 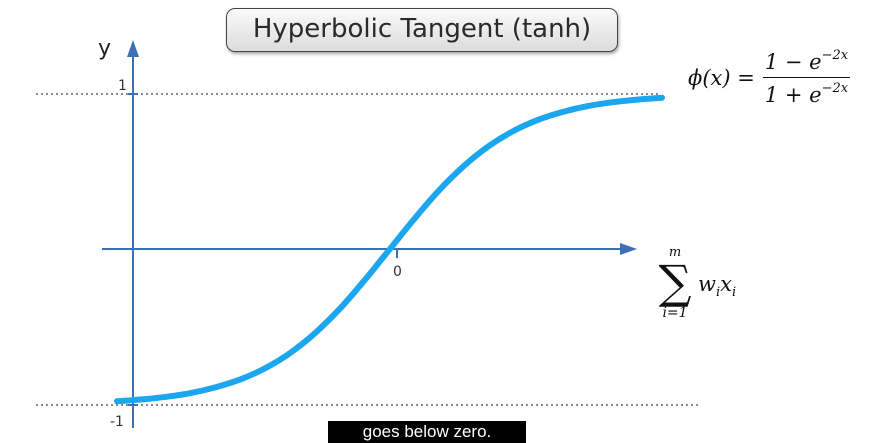 What do you see at coordinates (726, 283) in the screenshot?
I see `term-x: x` at bounding box center [726, 283].